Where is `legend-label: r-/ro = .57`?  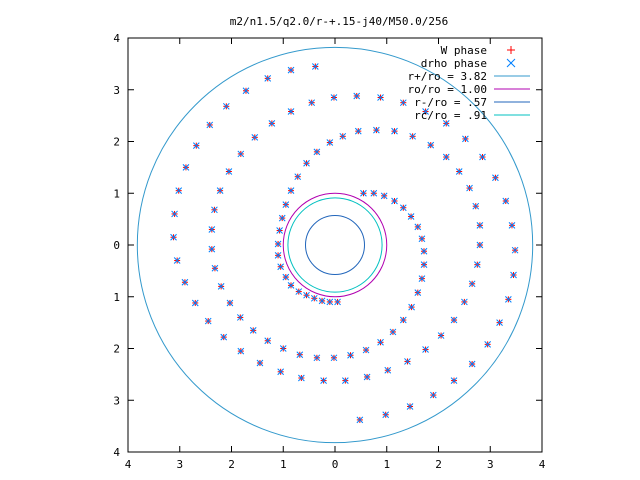 legend-label: r-/ro = .57 is located at coordinates (450, 102).